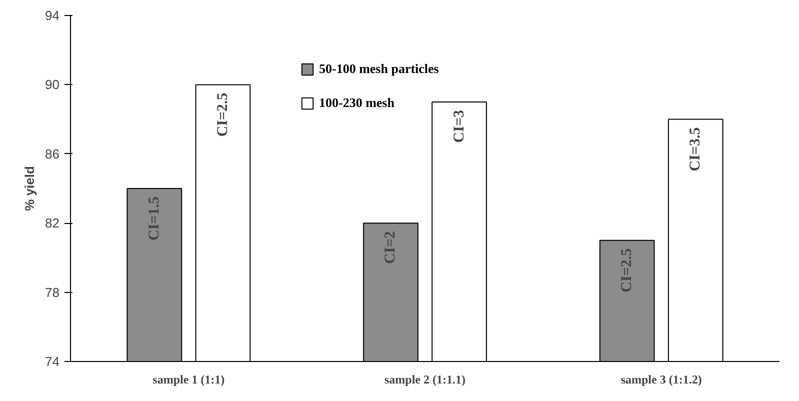  Describe the element at coordinates (696, 149) in the screenshot. I see `annotation: CI=3.5` at that location.